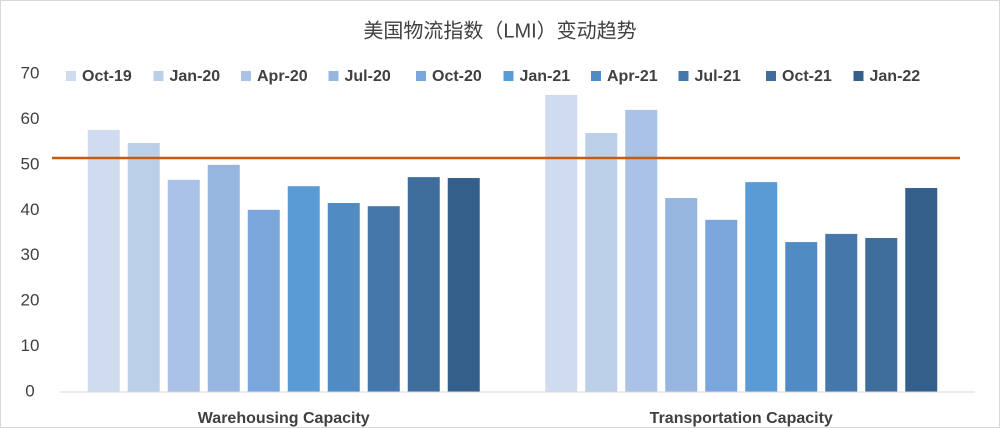  Describe the element at coordinates (30, 300) in the screenshot. I see `y-tick-label: 20` at that location.